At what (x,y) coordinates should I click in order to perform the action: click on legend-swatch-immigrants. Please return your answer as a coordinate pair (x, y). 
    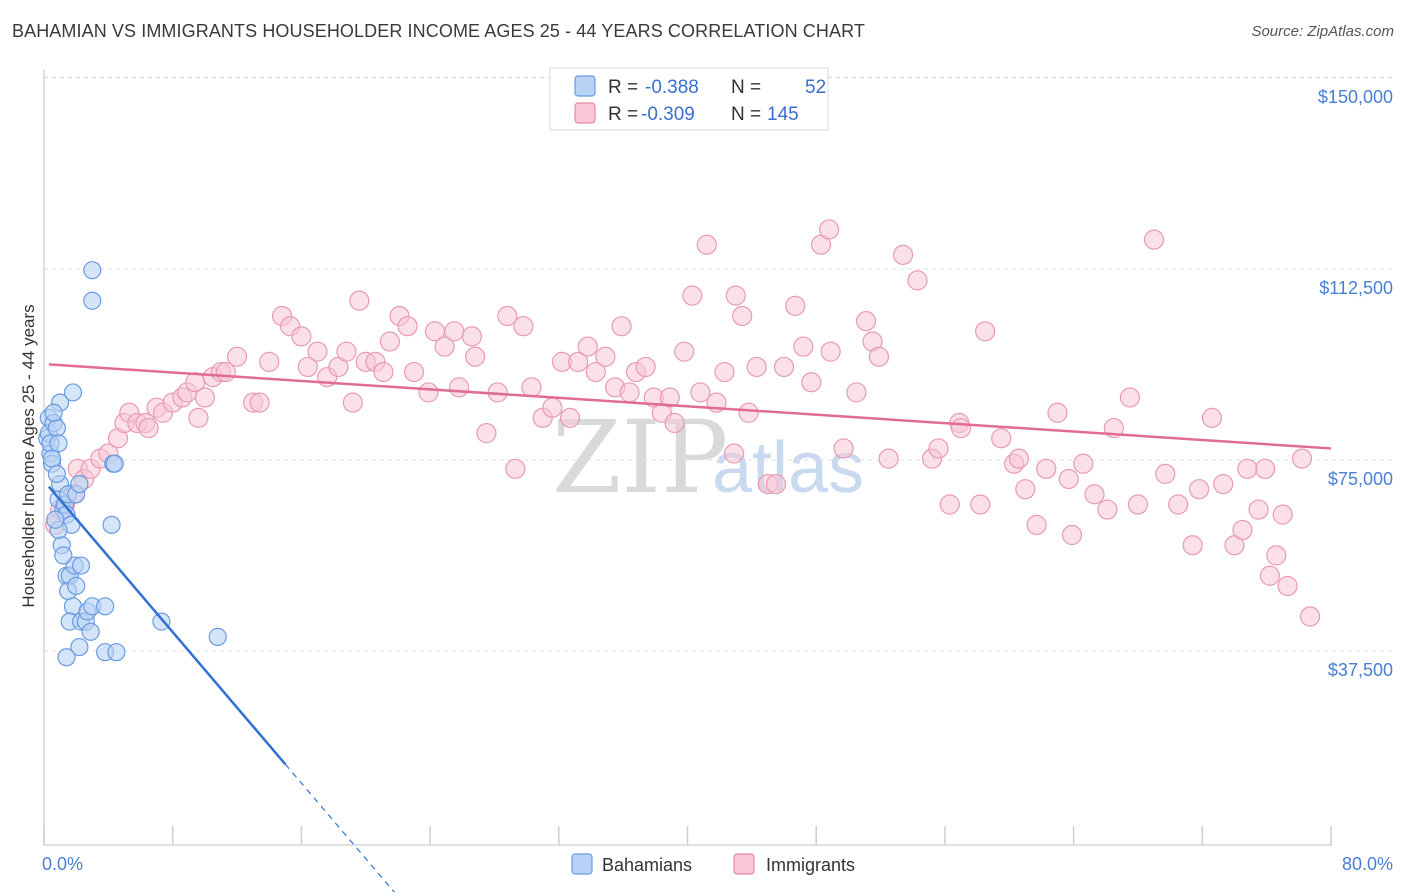
    Looking at the image, I should click on (585, 113).